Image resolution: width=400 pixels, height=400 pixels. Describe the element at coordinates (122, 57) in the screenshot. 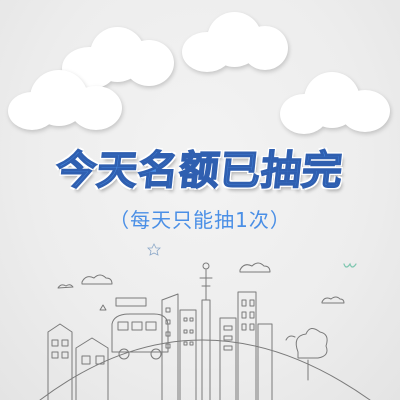

I see `cloud-top-left` at that location.